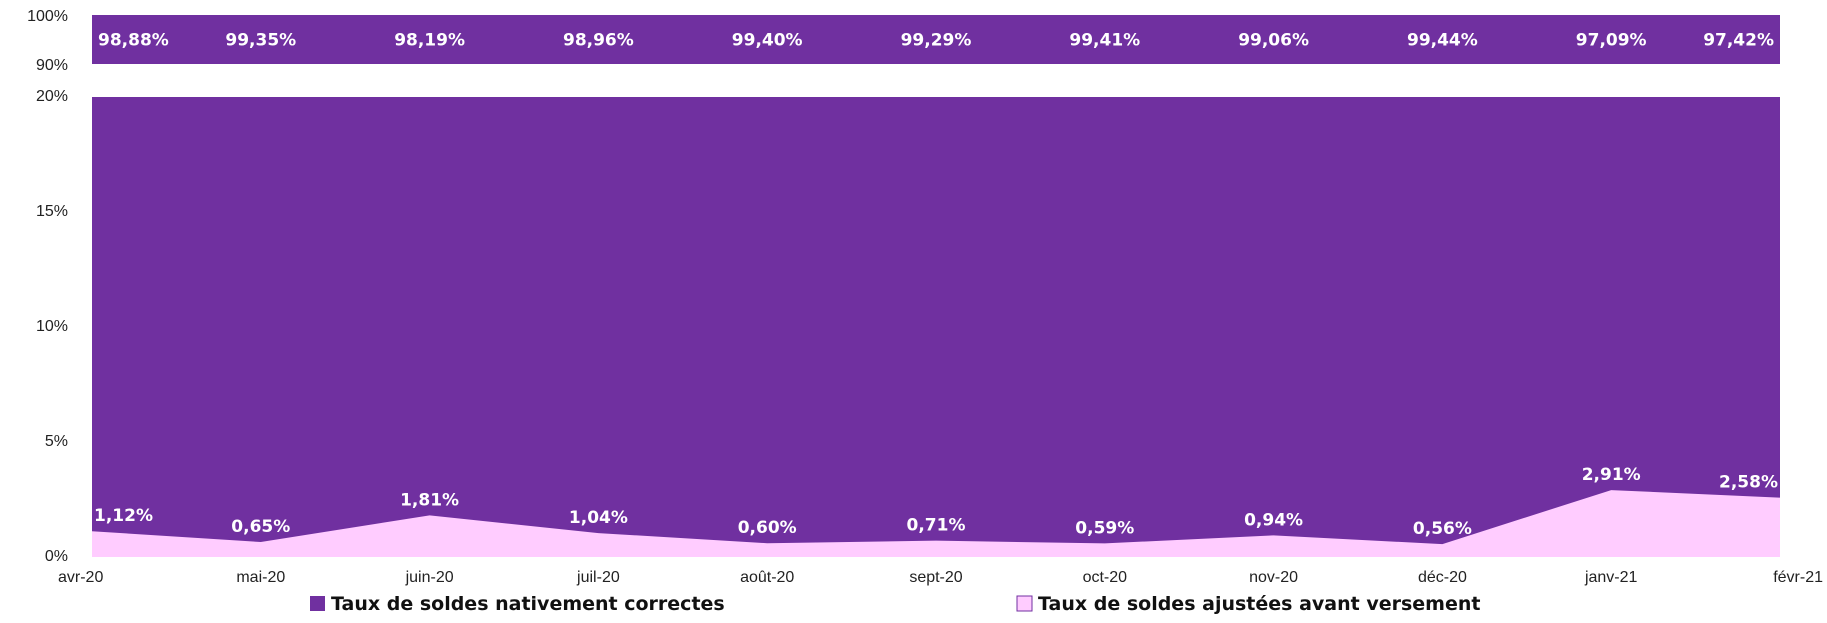 This screenshot has width=1827, height=623. I want to click on x-tick-label: sept-20, so click(935, 577).